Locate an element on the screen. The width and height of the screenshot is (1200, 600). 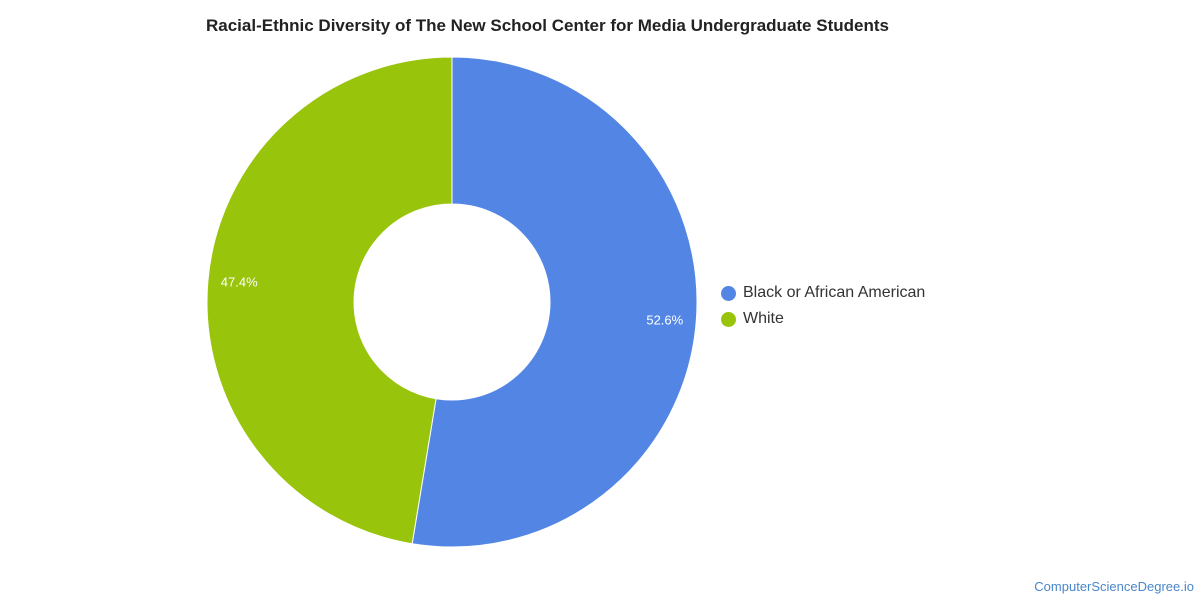
legend-swatch-white is located at coordinates (728, 319).